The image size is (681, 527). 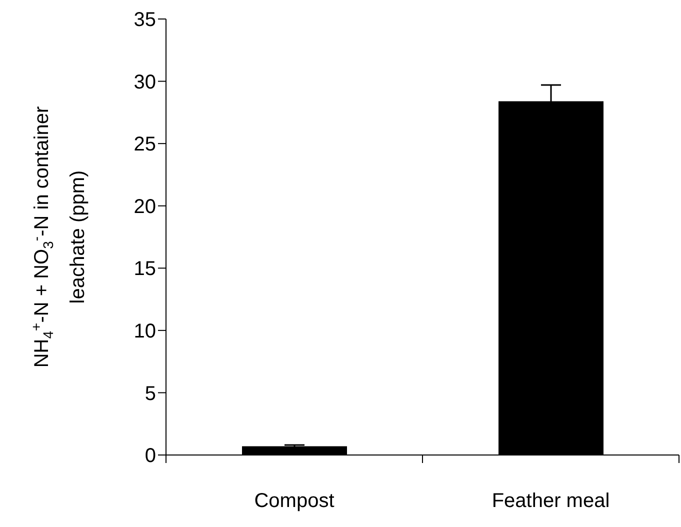 I want to click on x-tick-label: Feather meal, so click(x=551, y=501).